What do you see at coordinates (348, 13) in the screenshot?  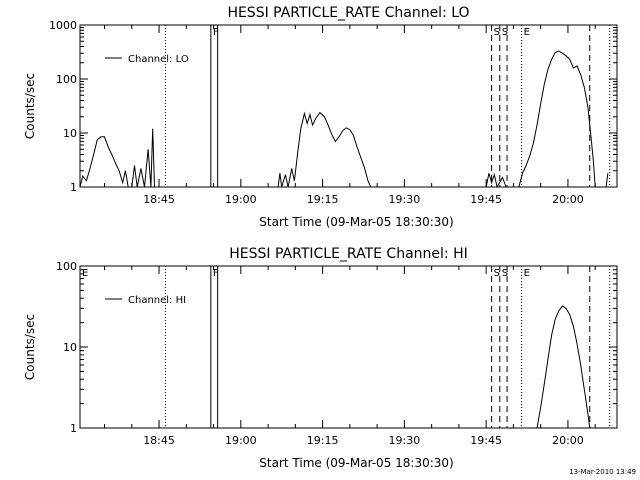 I see `chart-title: HESSI PARTICLE_RATE Channel: LO` at bounding box center [348, 13].